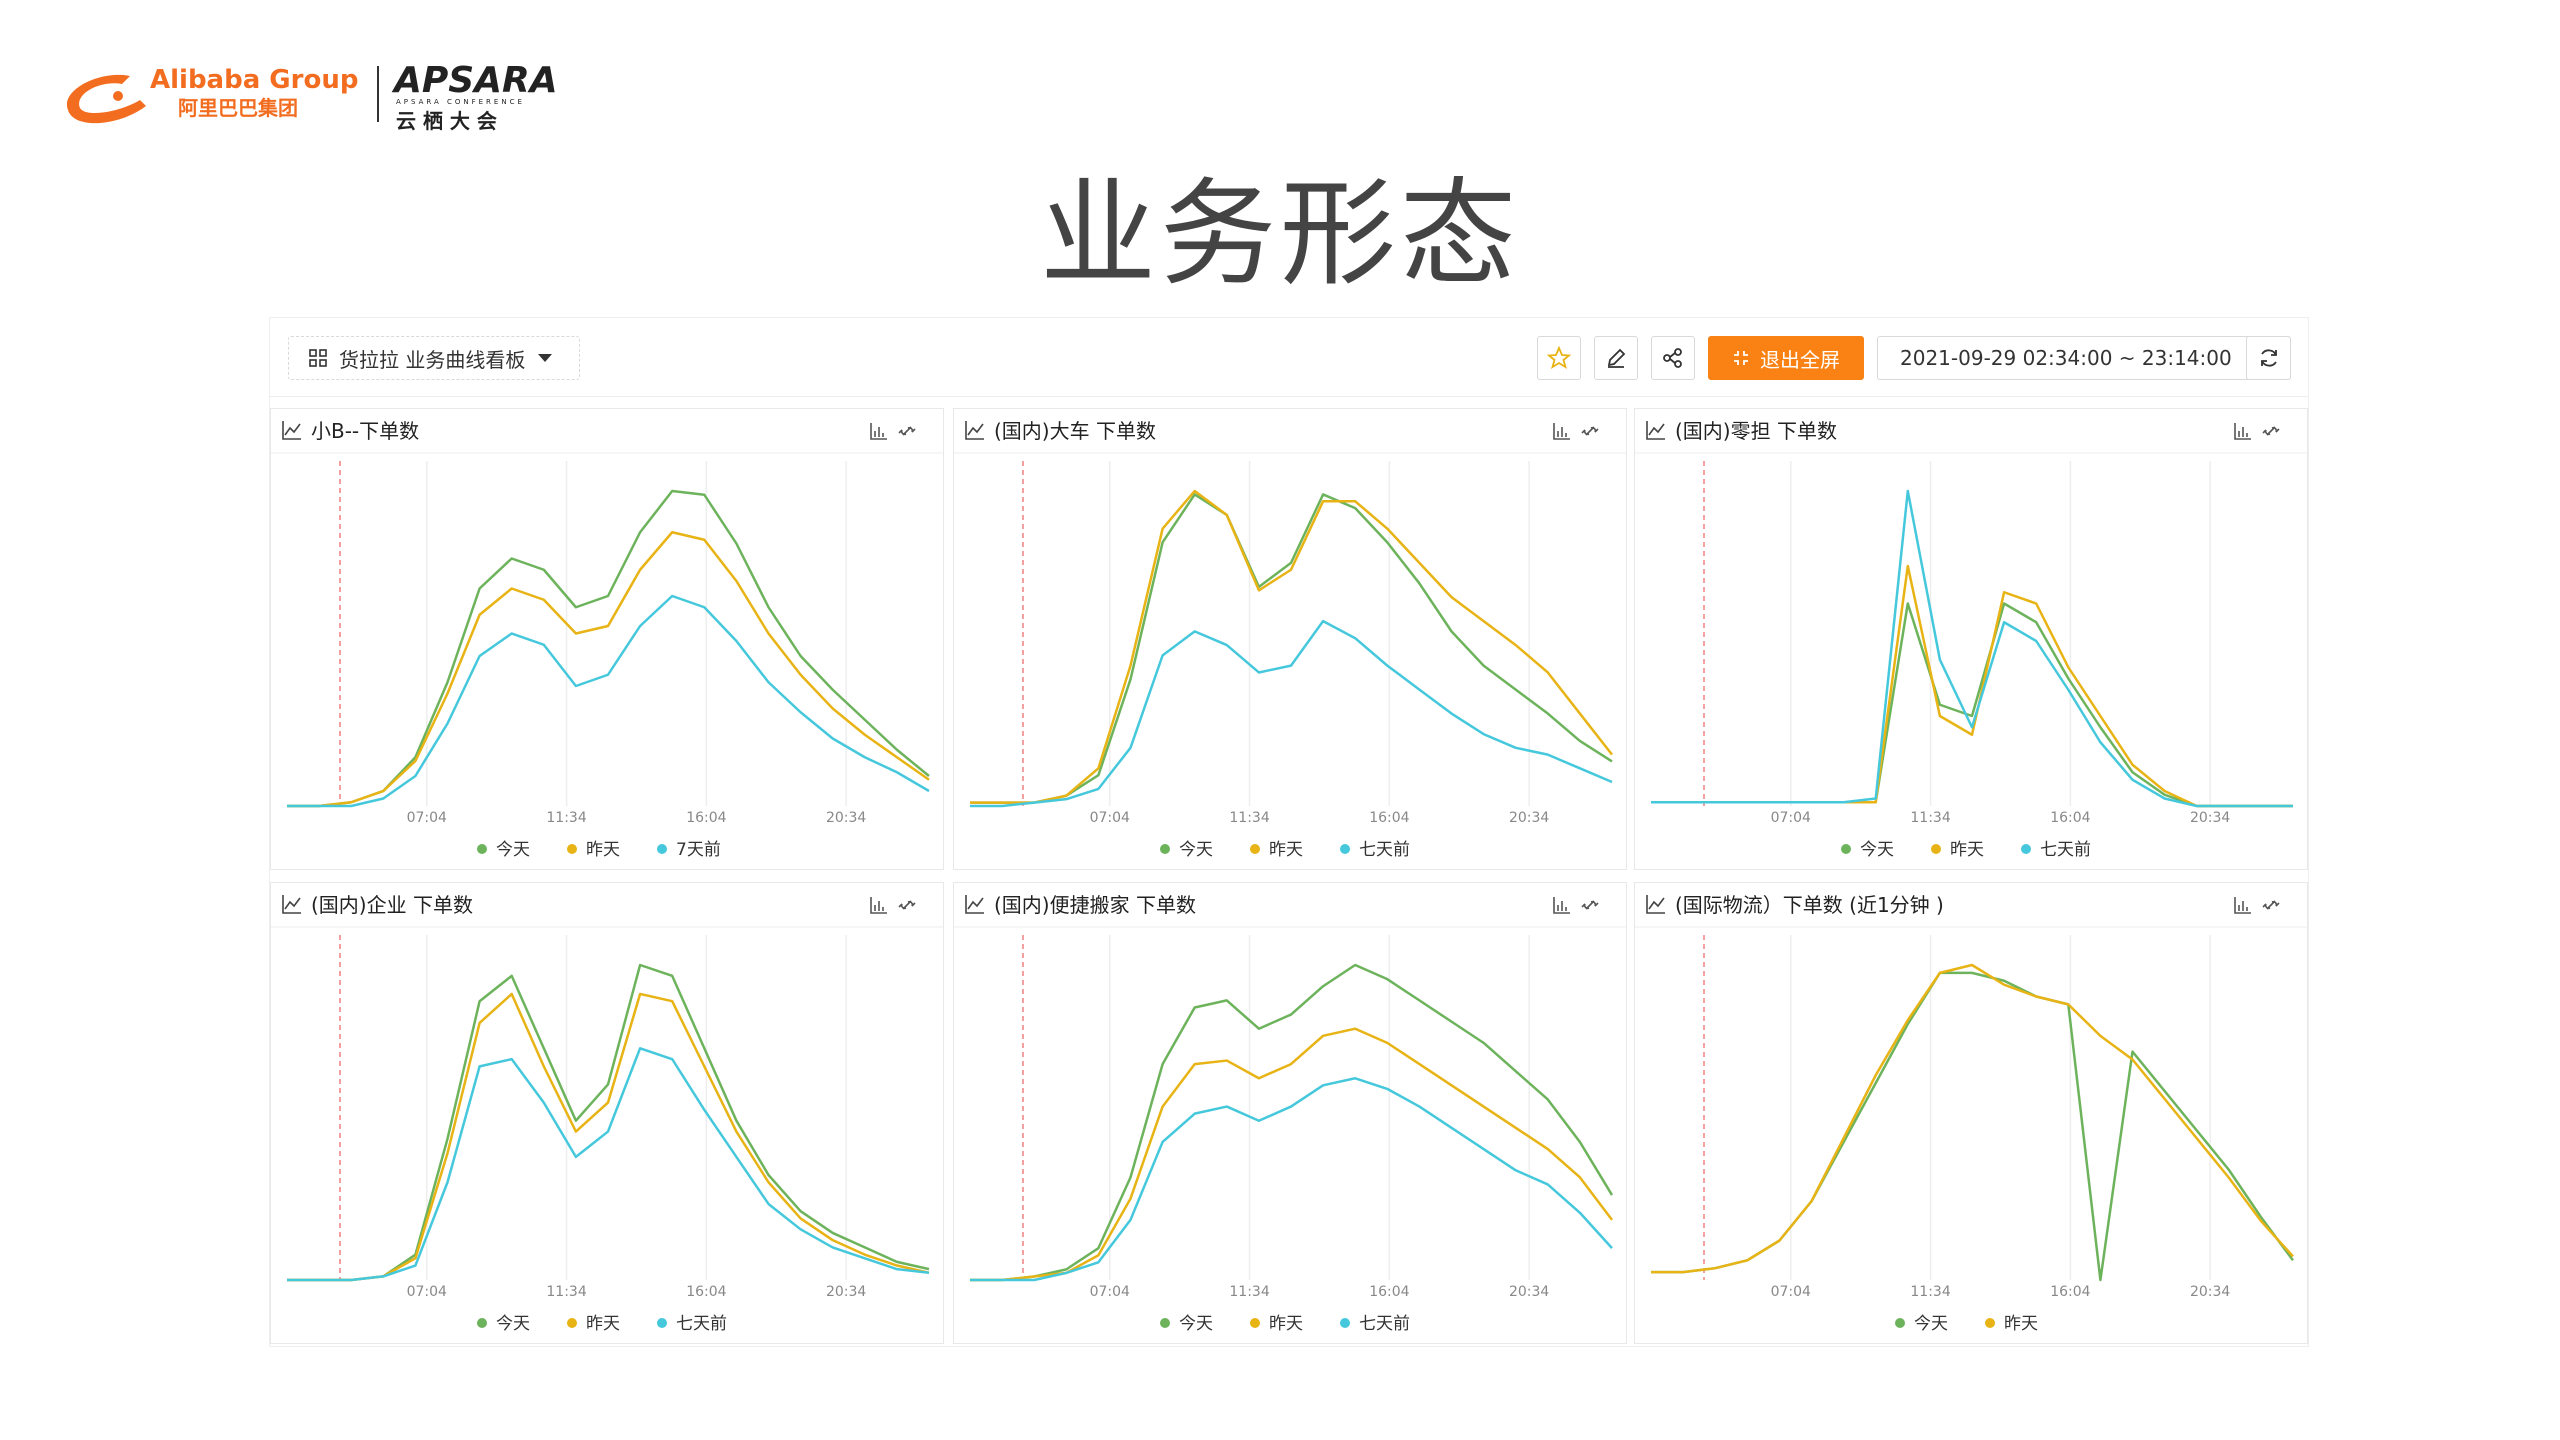  Describe the element at coordinates (698, 850) in the screenshot. I see `legend-label: 7天前` at that location.